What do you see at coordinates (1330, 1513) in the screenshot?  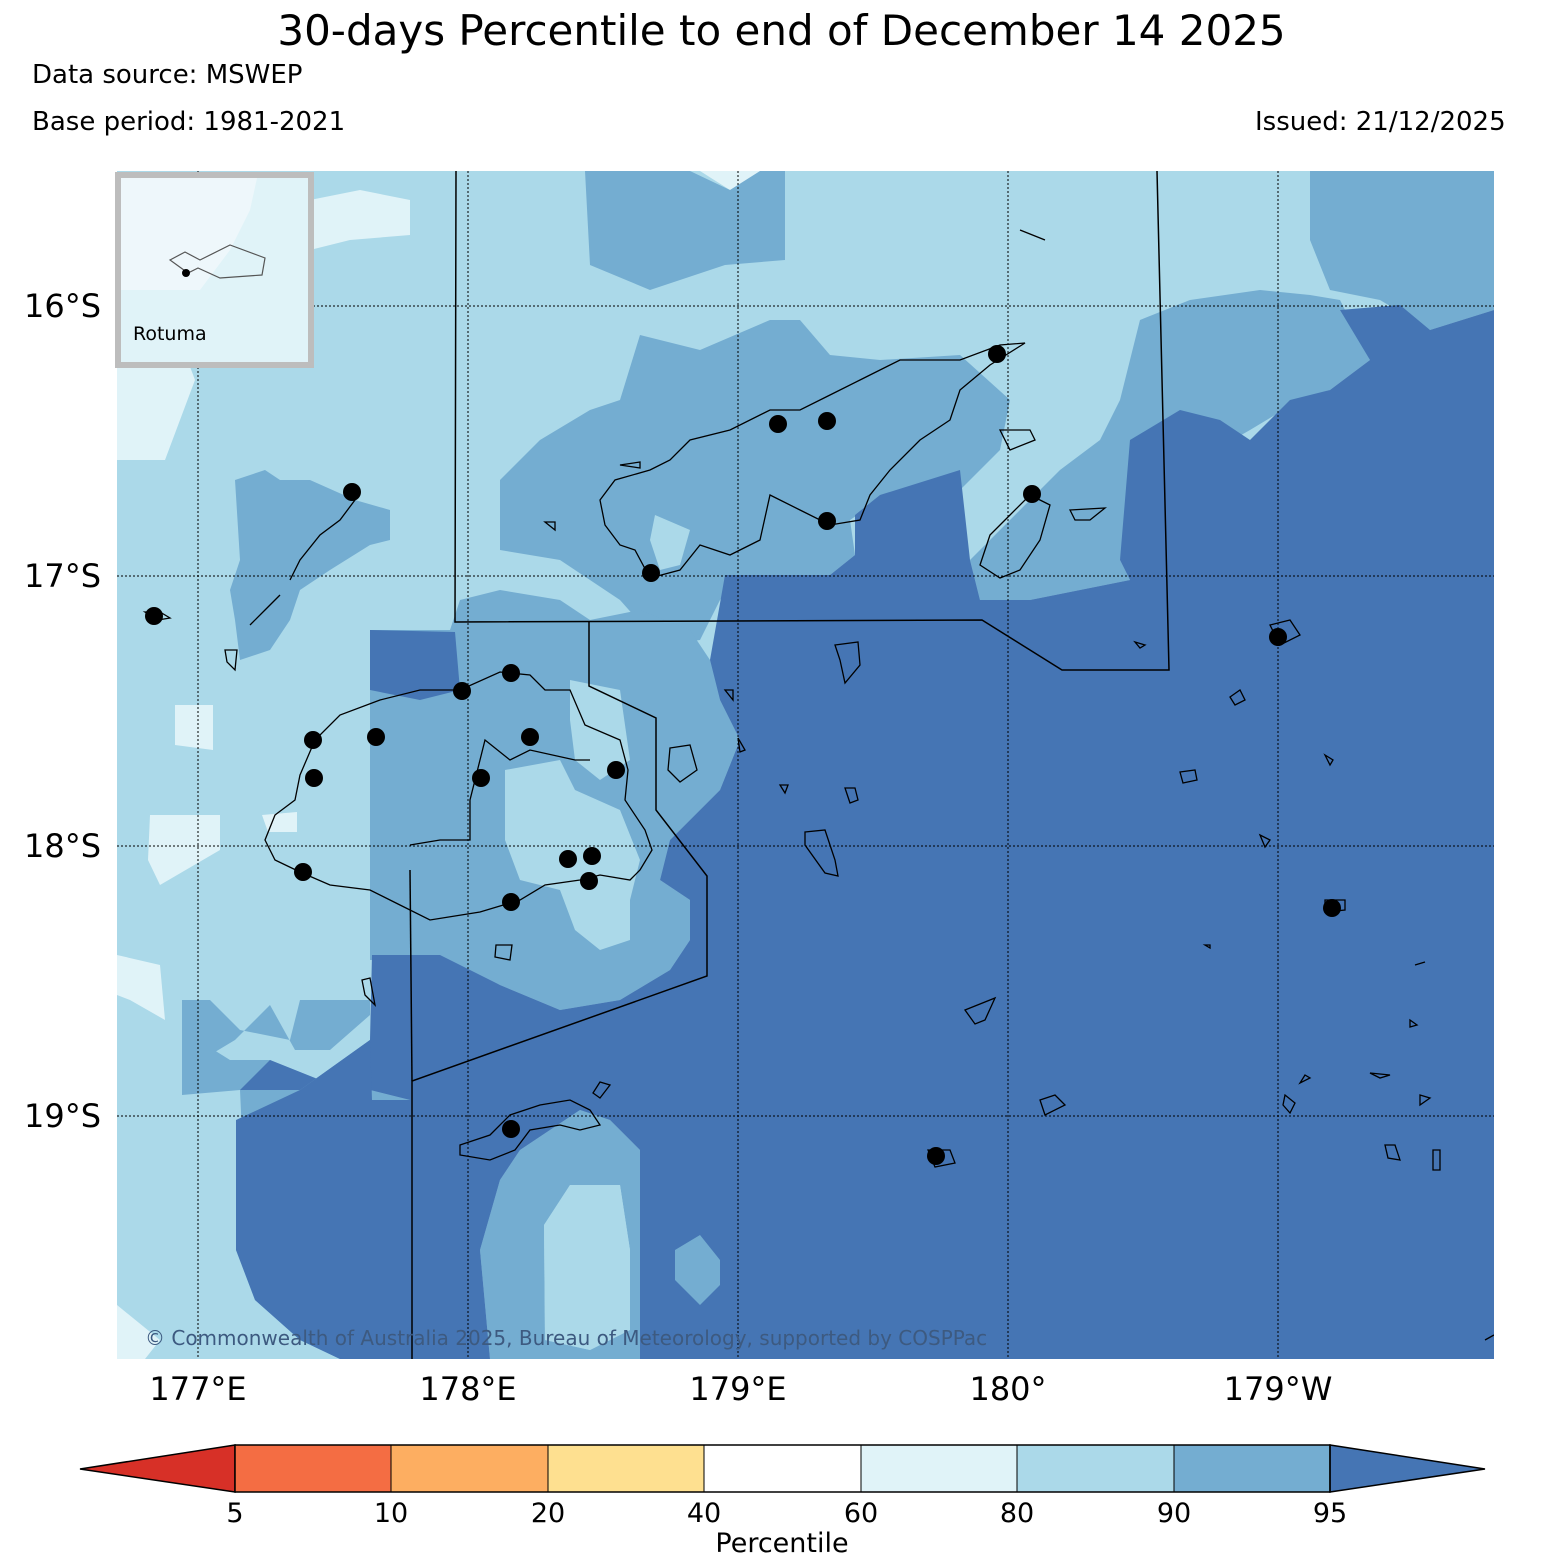 I see `colorbar-tick-95: 95` at bounding box center [1330, 1513].